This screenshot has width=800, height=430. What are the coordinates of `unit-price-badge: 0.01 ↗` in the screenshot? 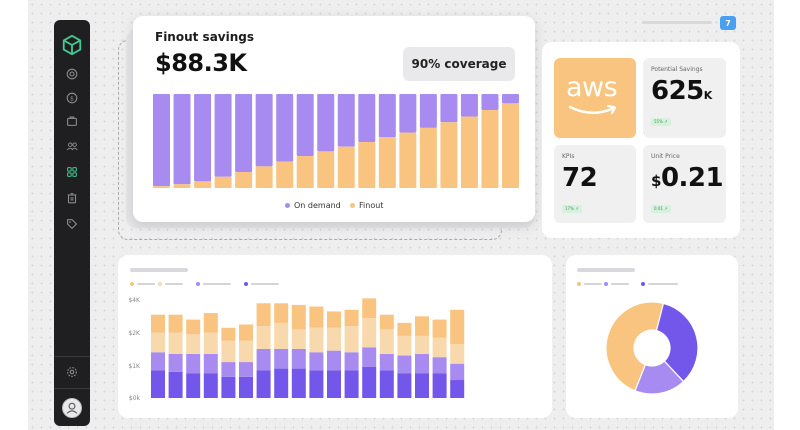 It's located at (661, 209).